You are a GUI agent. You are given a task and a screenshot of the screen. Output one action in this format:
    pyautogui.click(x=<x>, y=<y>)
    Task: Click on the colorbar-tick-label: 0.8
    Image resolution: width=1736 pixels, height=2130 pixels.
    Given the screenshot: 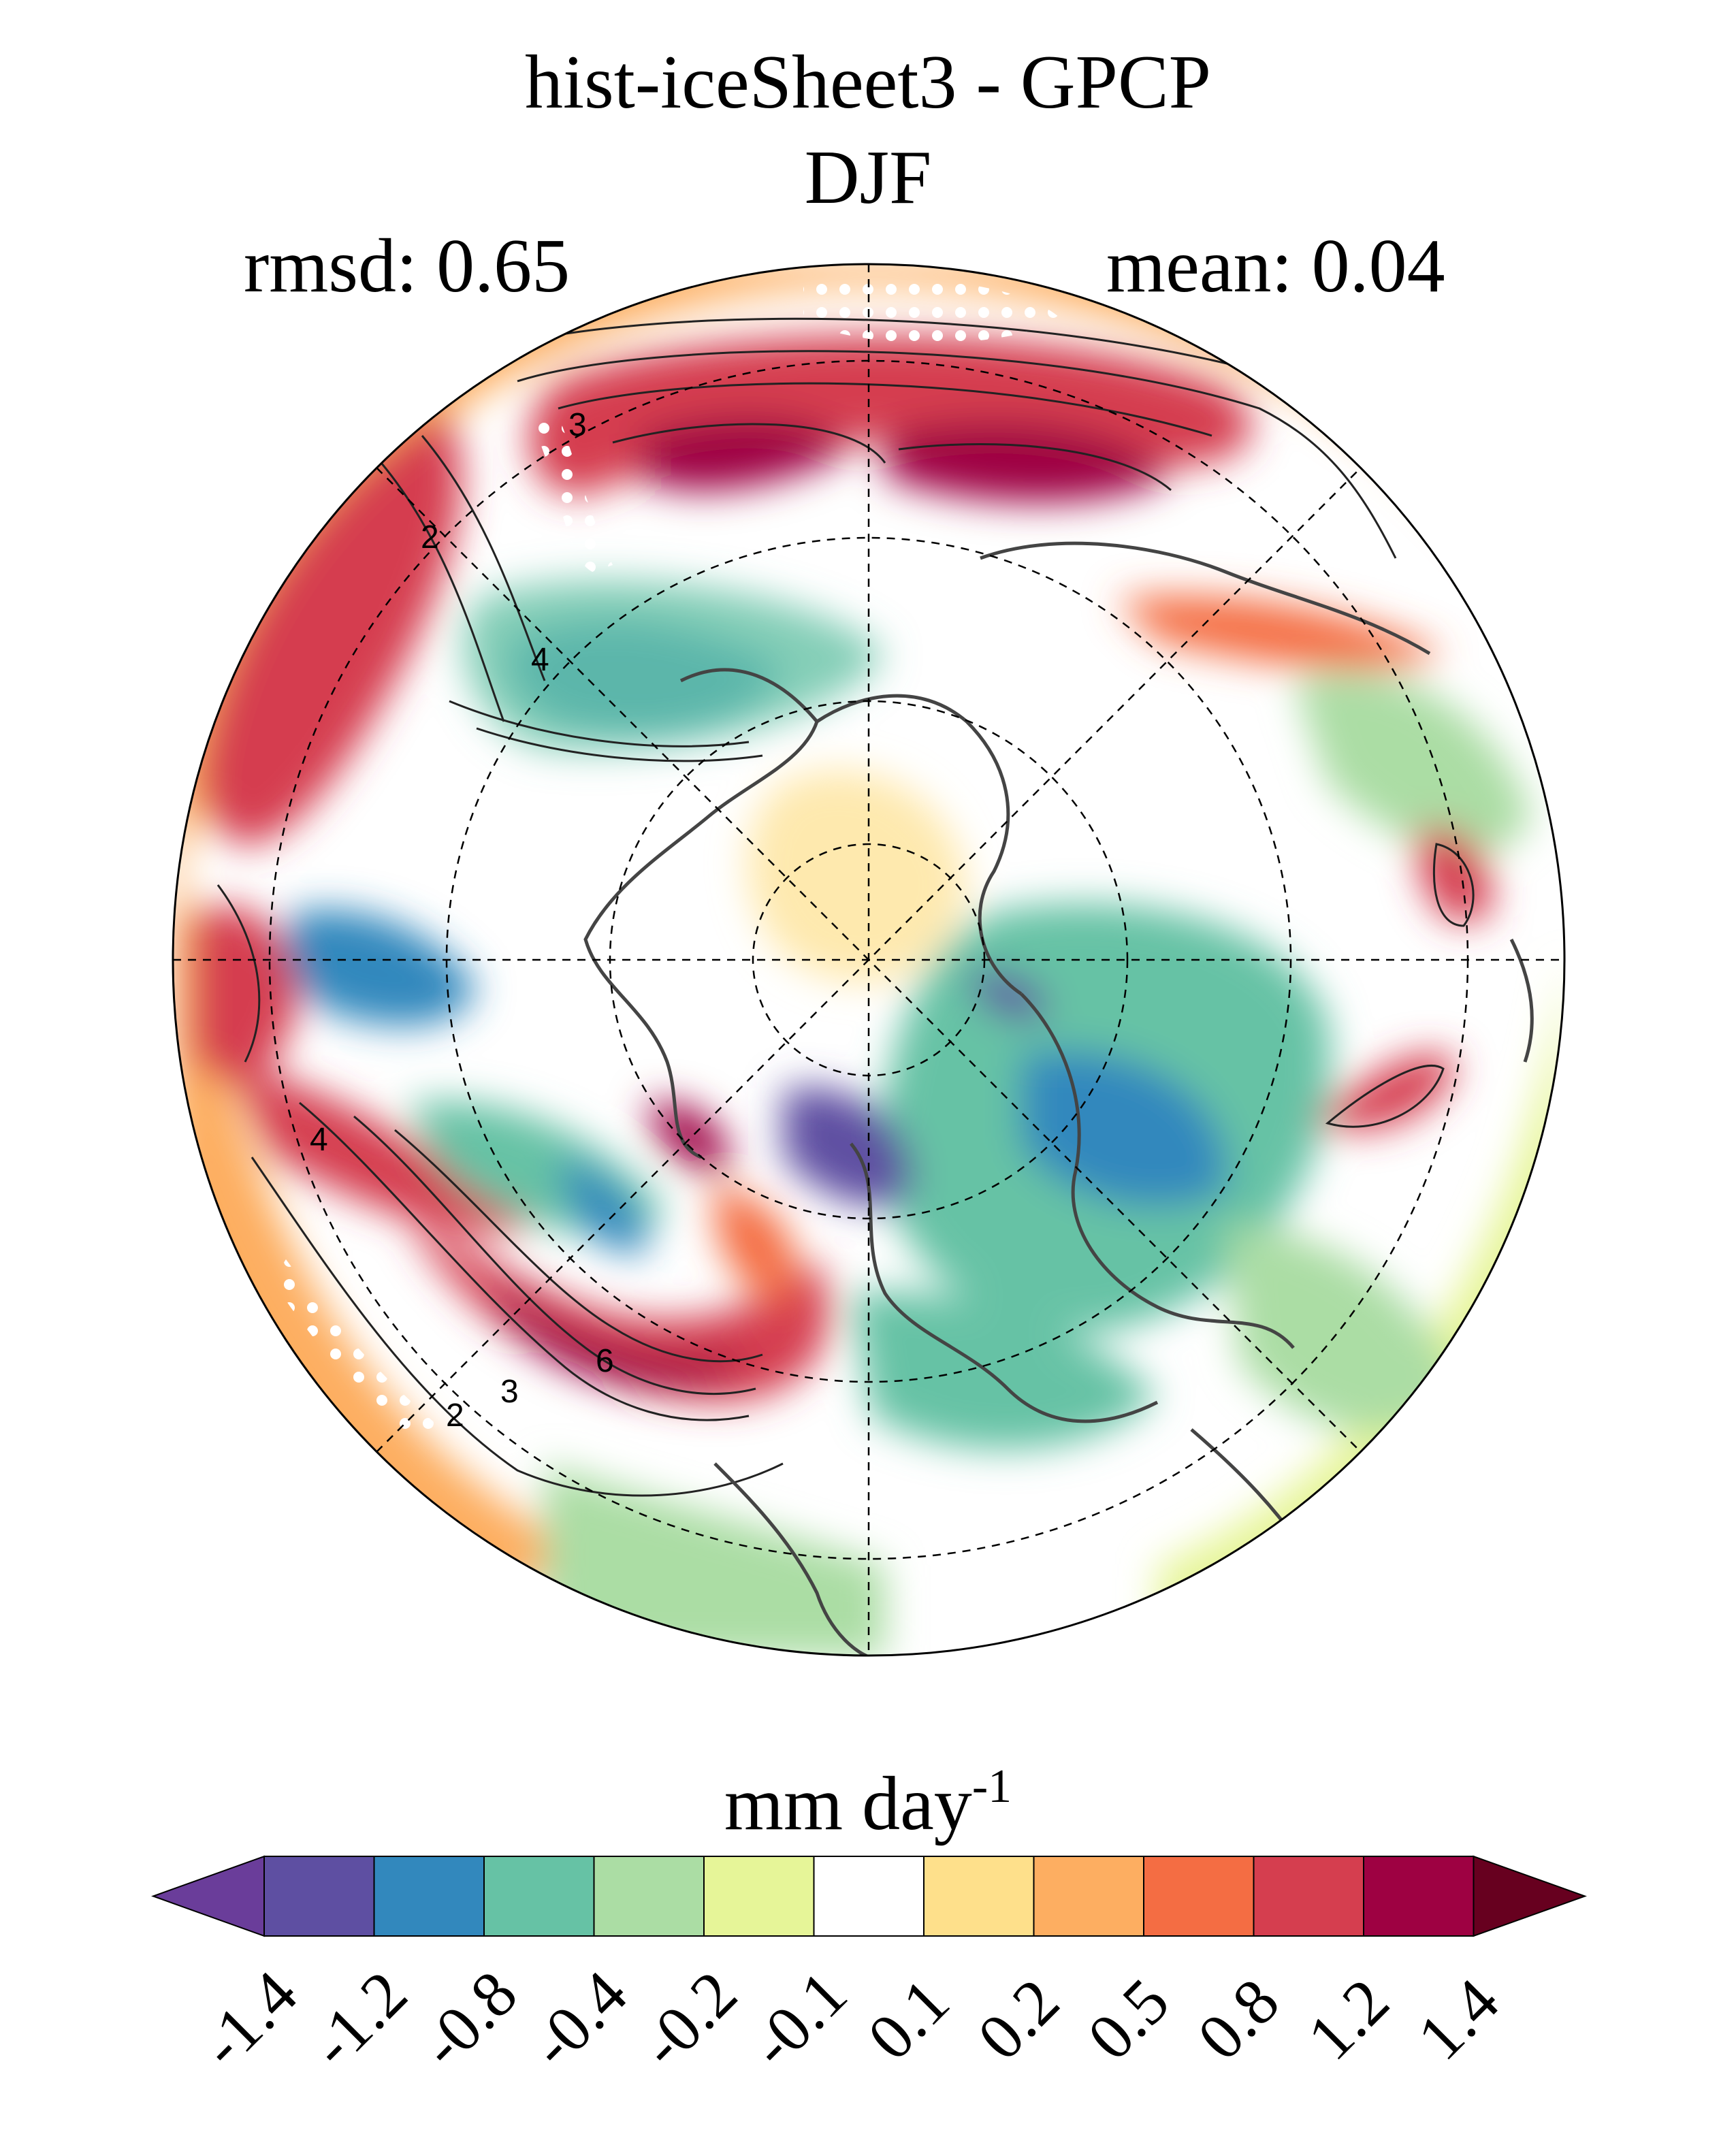 What is the action you would take?
    pyautogui.click(x=1238, y=2019)
    